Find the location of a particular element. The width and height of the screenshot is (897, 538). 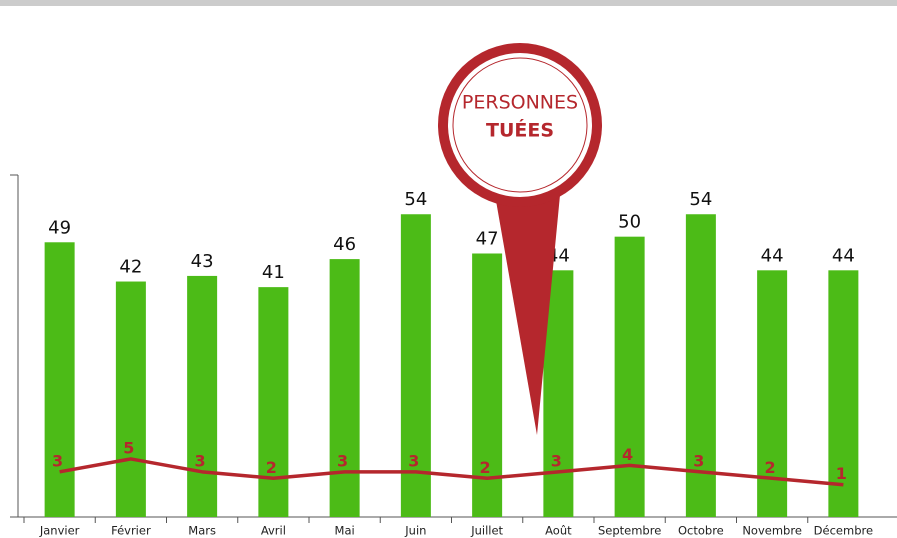

chart-title: PERSONNES is located at coordinates (520, 103).